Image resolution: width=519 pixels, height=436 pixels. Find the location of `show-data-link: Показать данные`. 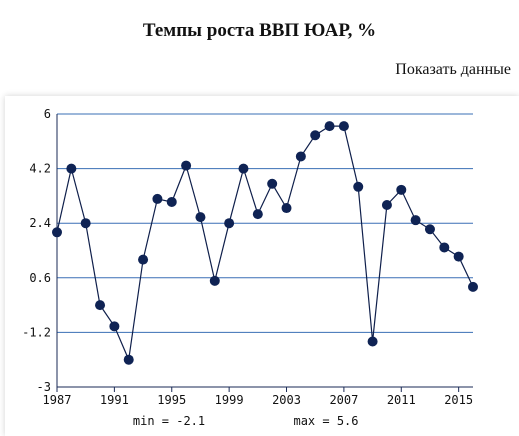

show-data-link: Показать данные is located at coordinates (453, 69).